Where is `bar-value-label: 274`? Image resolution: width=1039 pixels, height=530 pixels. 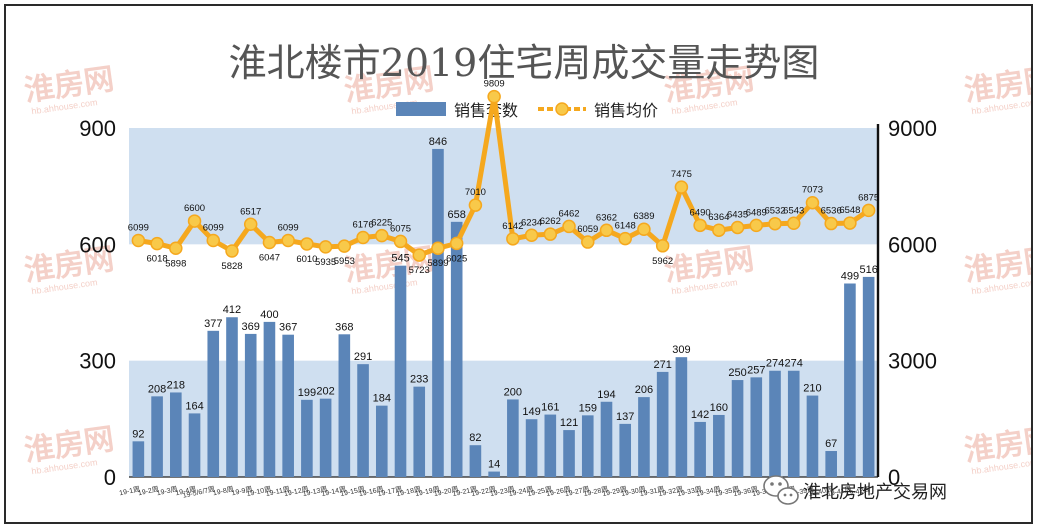
bar-value-label: 274 is located at coordinates (775, 364).